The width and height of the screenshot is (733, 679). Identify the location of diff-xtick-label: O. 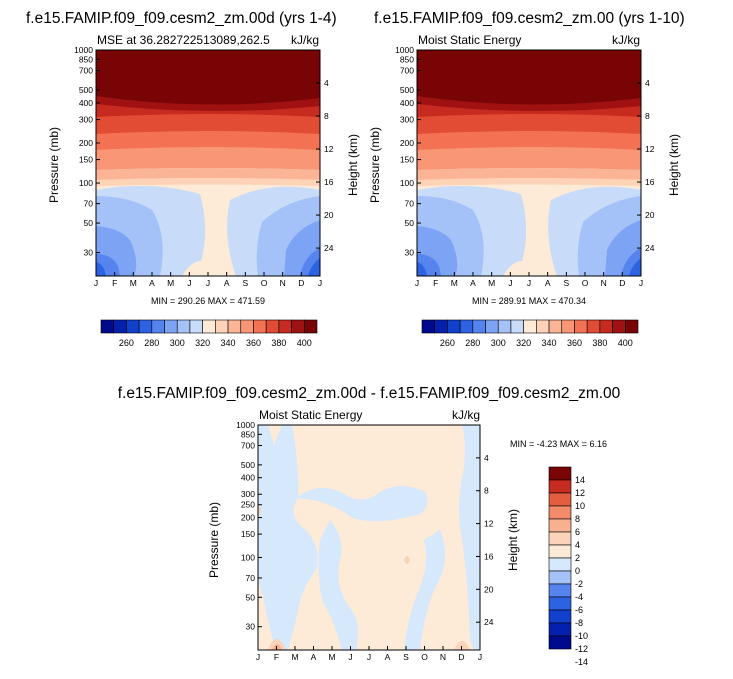
(424, 657).